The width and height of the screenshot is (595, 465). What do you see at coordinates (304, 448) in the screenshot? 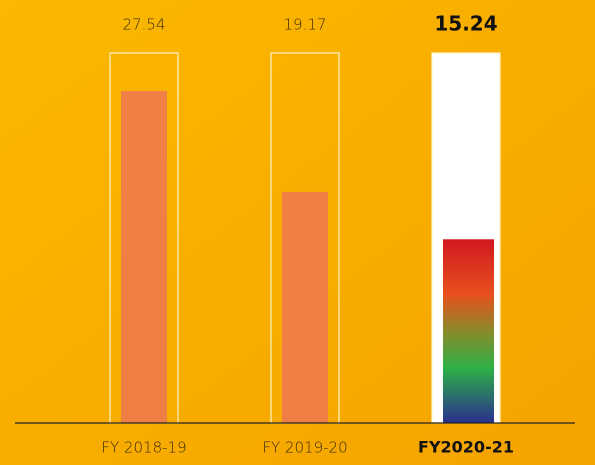
I see `x-tick-label: FY 2019-20` at bounding box center [304, 448].